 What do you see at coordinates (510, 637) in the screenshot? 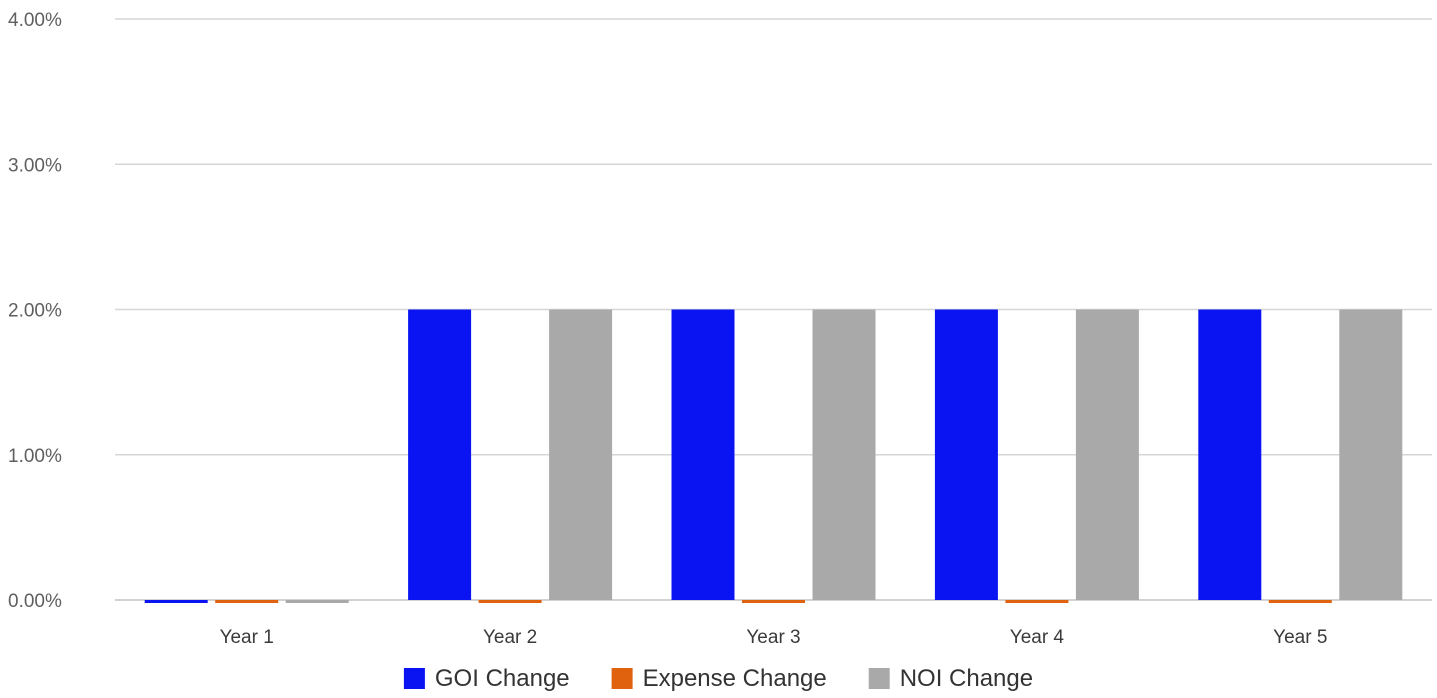
I see `x-category-label: Year 2` at bounding box center [510, 637].